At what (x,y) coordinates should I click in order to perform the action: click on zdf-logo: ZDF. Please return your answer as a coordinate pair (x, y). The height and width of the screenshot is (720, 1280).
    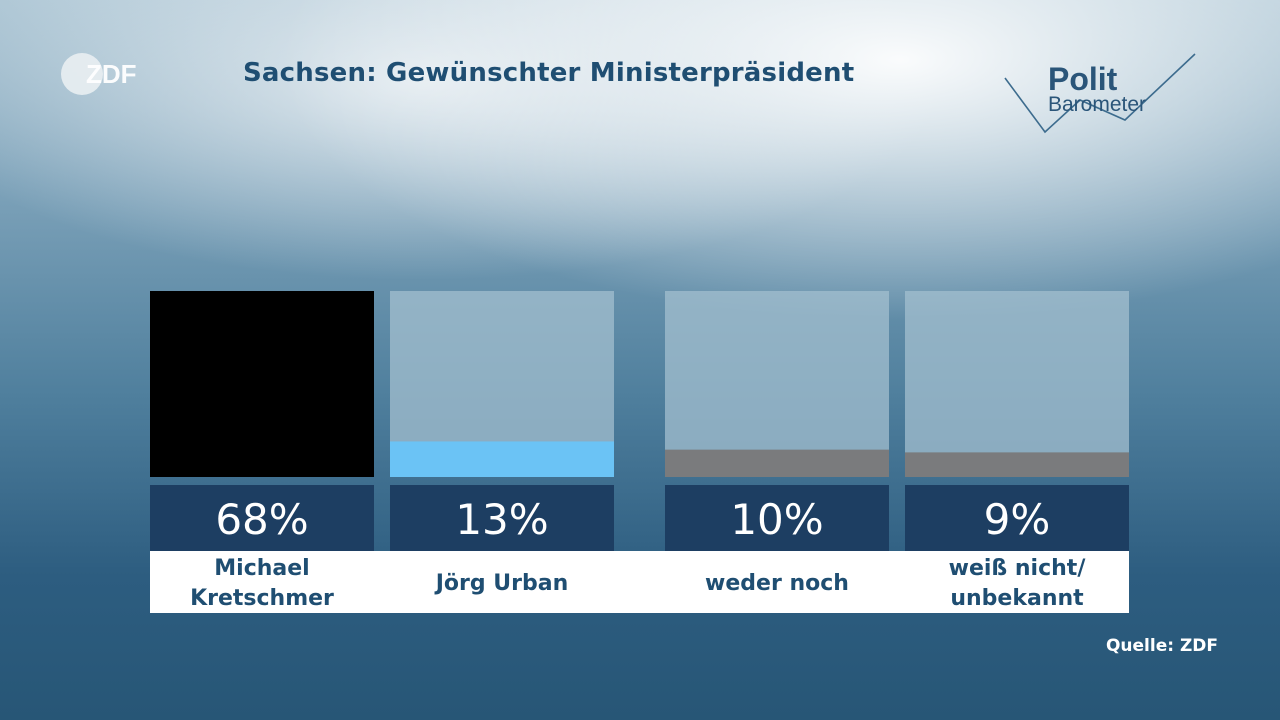
    Looking at the image, I should click on (99, 74).